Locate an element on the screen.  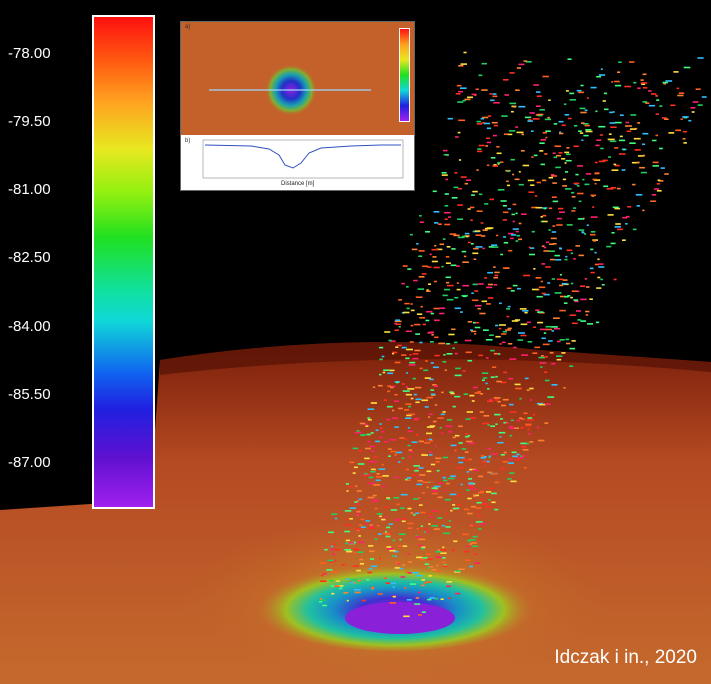
colorbar-tick: -87.00 is located at coordinates (29, 462).